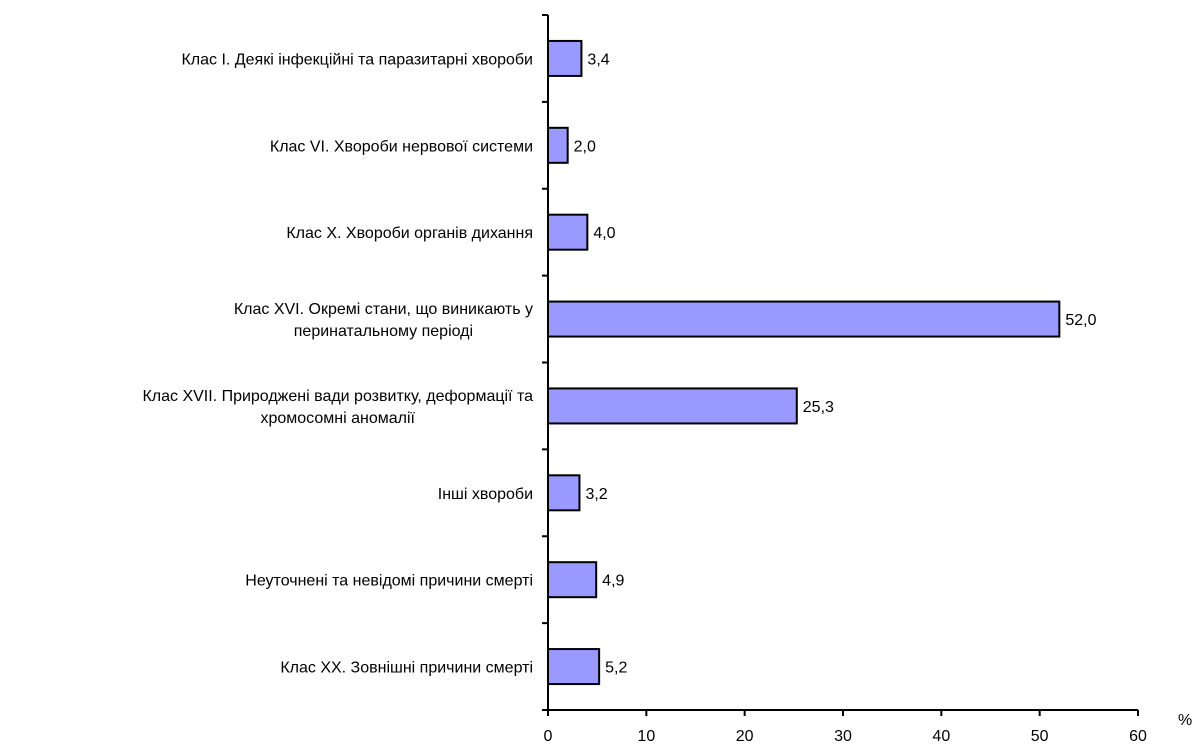  What do you see at coordinates (596, 494) in the screenshot?
I see `value-label-5: 3,2` at bounding box center [596, 494].